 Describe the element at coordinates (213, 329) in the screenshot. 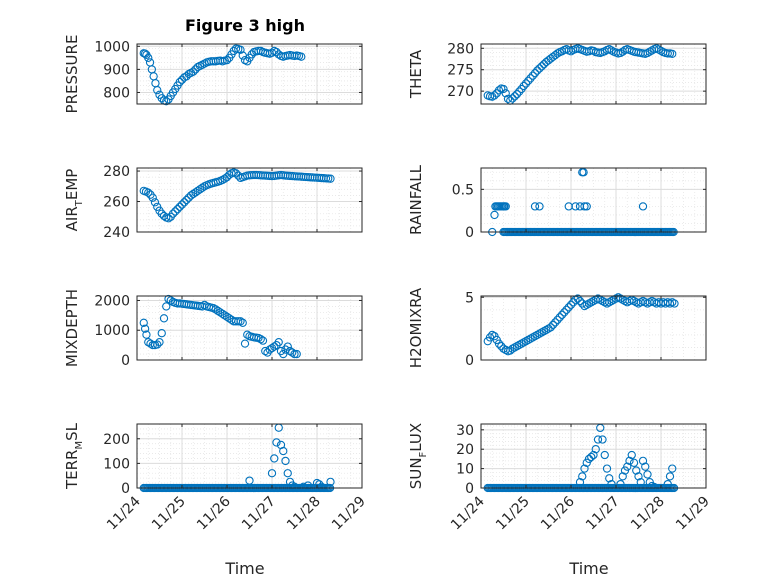

I see `subplot-mixdepth: 0 1000 2000 MIXDEPTH` at that location.